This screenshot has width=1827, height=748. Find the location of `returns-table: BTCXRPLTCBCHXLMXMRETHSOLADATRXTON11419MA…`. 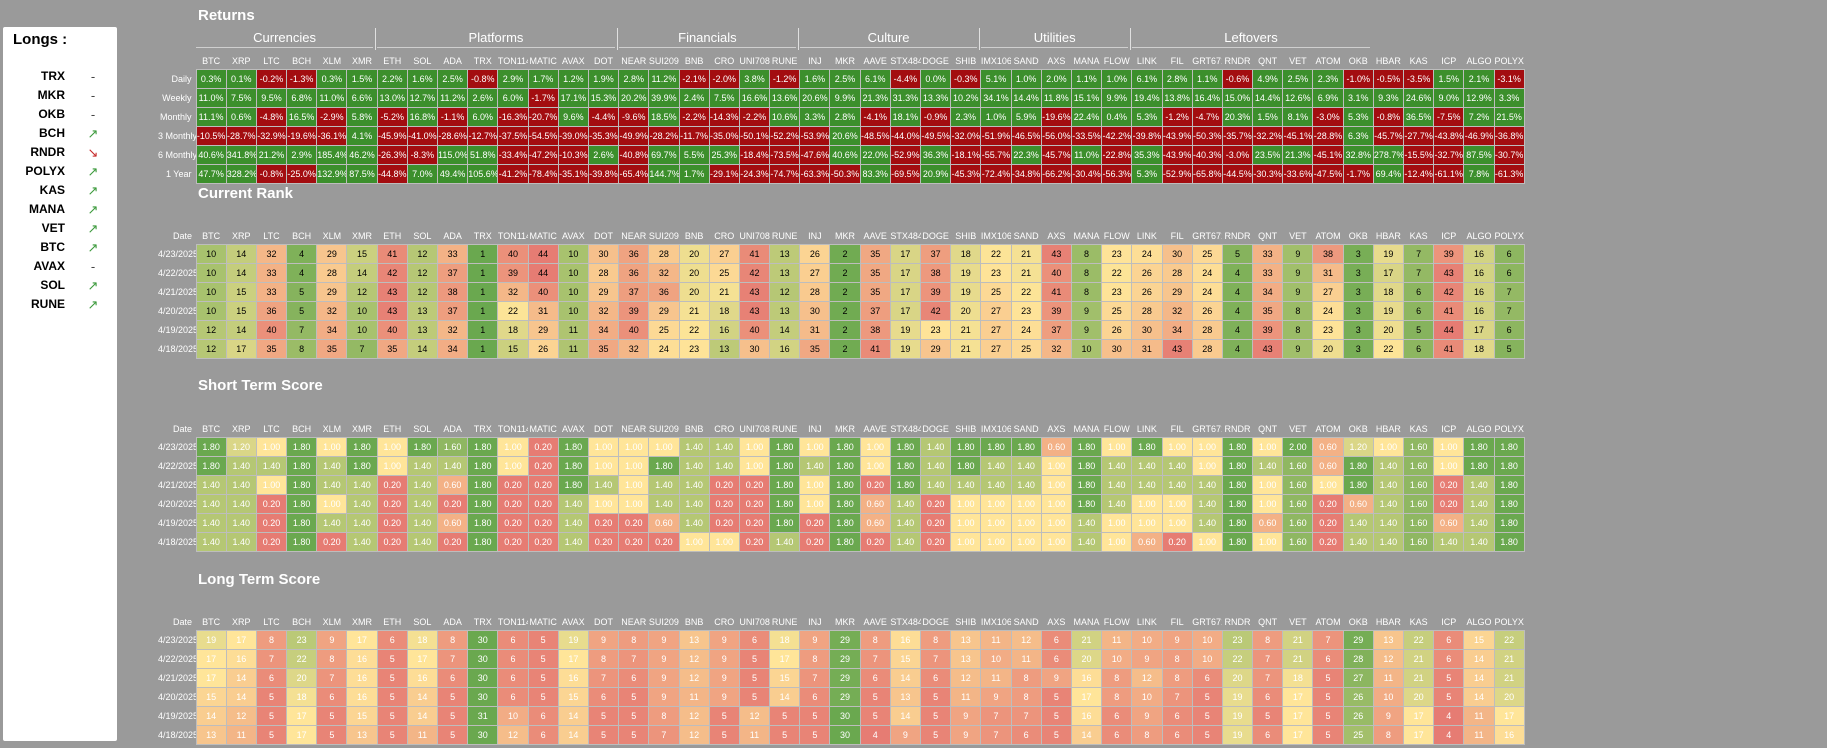

returns-table: BTCXRPLTCBCHXLMXMRETHSOLADATRXTON11419MA… is located at coordinates (841, 118).